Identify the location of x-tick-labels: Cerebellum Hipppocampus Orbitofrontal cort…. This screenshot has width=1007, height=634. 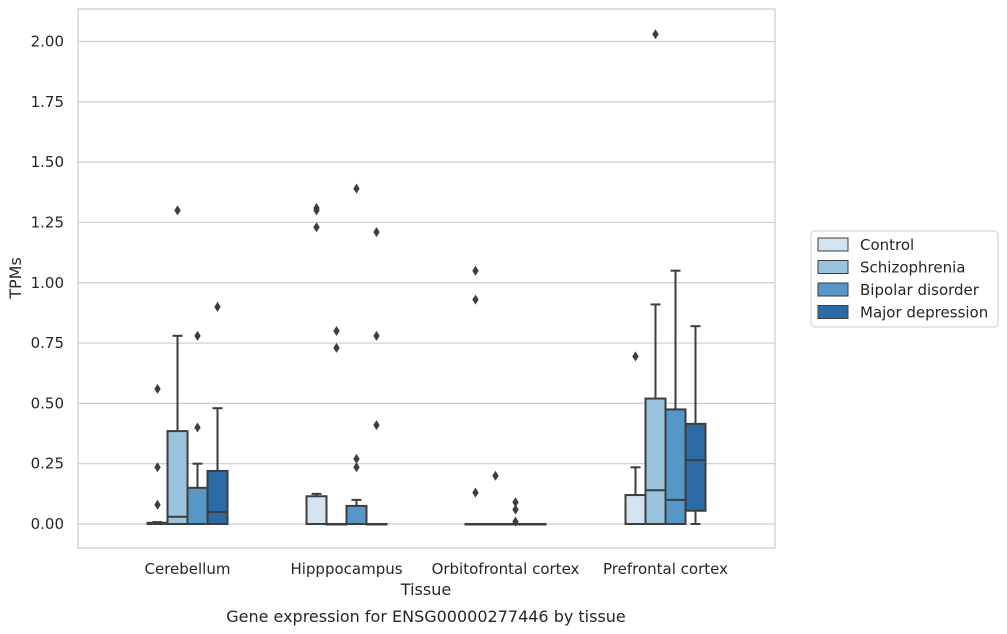
(437, 569).